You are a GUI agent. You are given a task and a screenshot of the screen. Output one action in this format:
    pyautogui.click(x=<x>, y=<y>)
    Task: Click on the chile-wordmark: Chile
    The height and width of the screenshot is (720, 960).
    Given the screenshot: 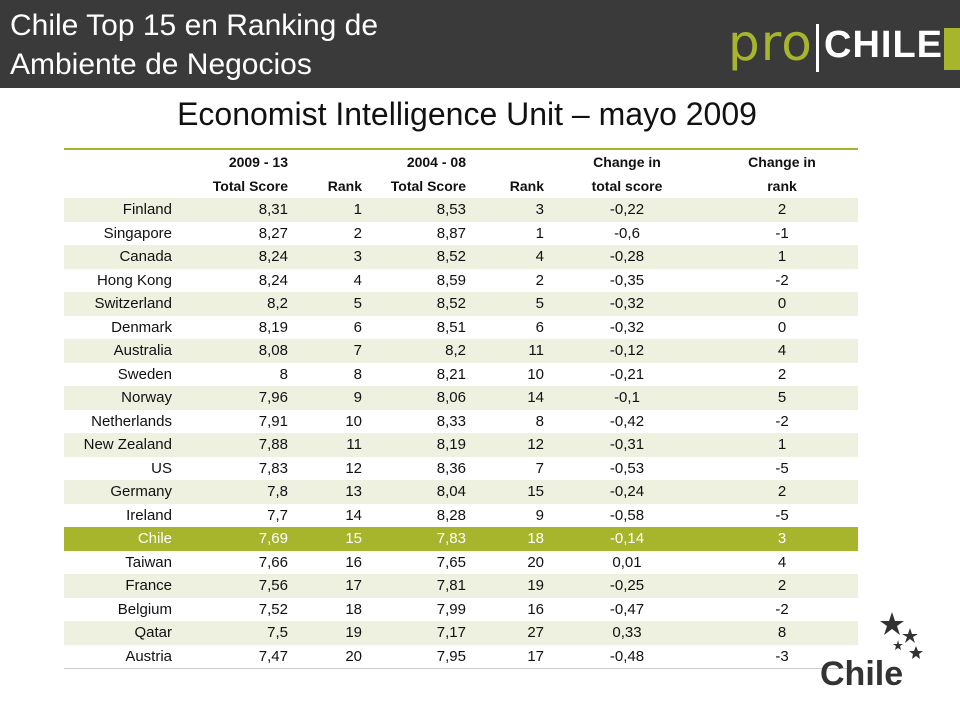 What is the action you would take?
    pyautogui.click(x=861, y=672)
    